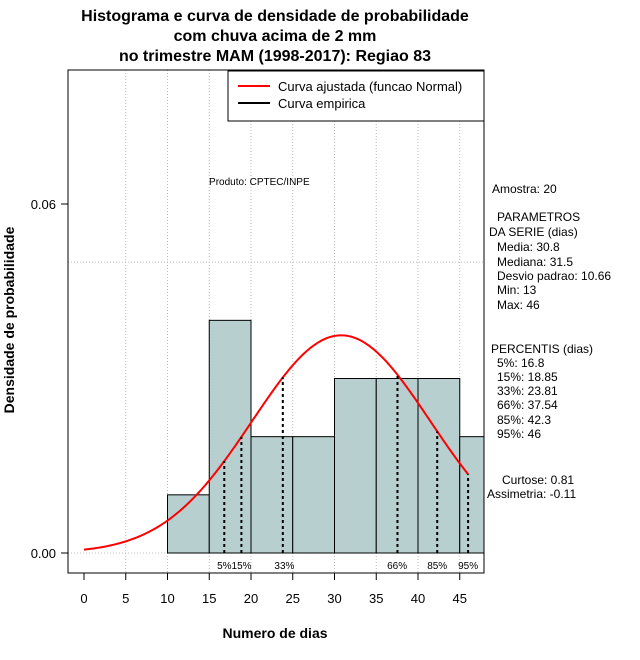  What do you see at coordinates (531, 494) in the screenshot?
I see `stat-skewness: Assimetria: -0.11` at bounding box center [531, 494].